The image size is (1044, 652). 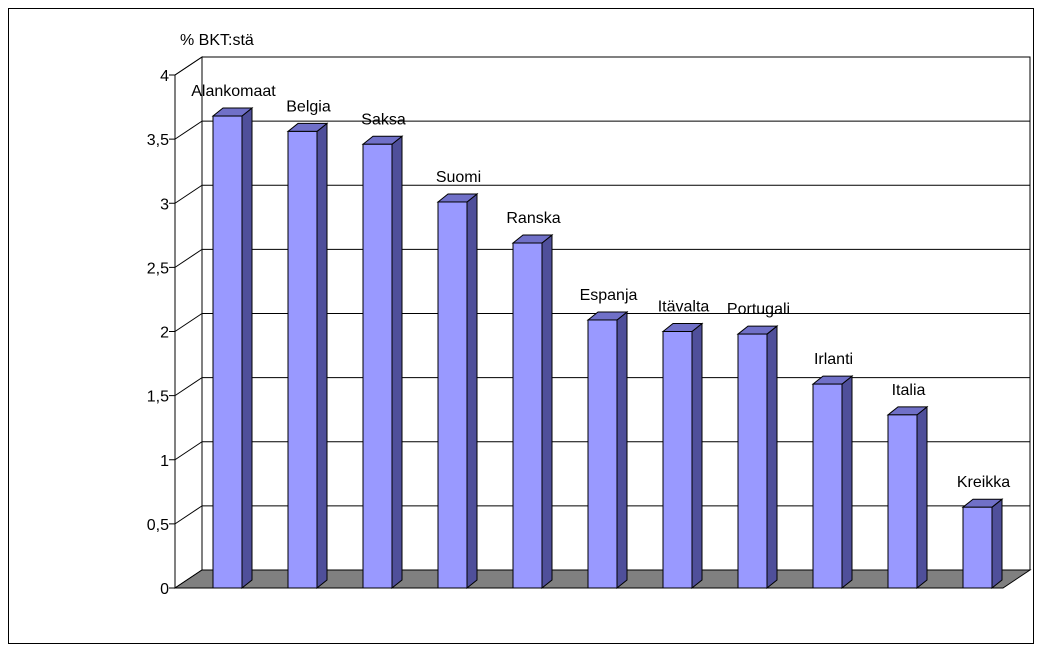 What do you see at coordinates (158, 268) in the screenshot?
I see `y-tick-label: 2,5` at bounding box center [158, 268].